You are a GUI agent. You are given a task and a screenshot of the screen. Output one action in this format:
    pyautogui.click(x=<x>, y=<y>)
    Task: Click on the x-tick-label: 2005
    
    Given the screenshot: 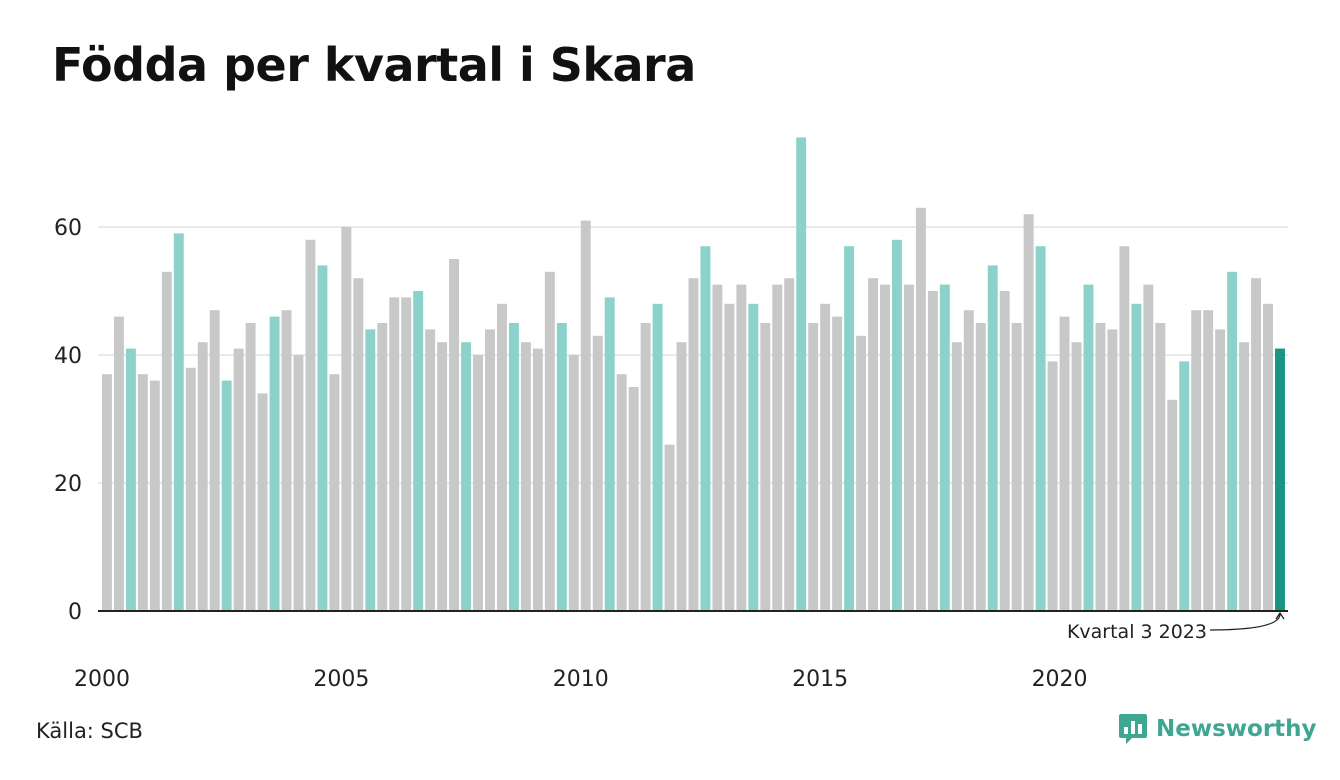 What is the action you would take?
    pyautogui.click(x=341, y=679)
    